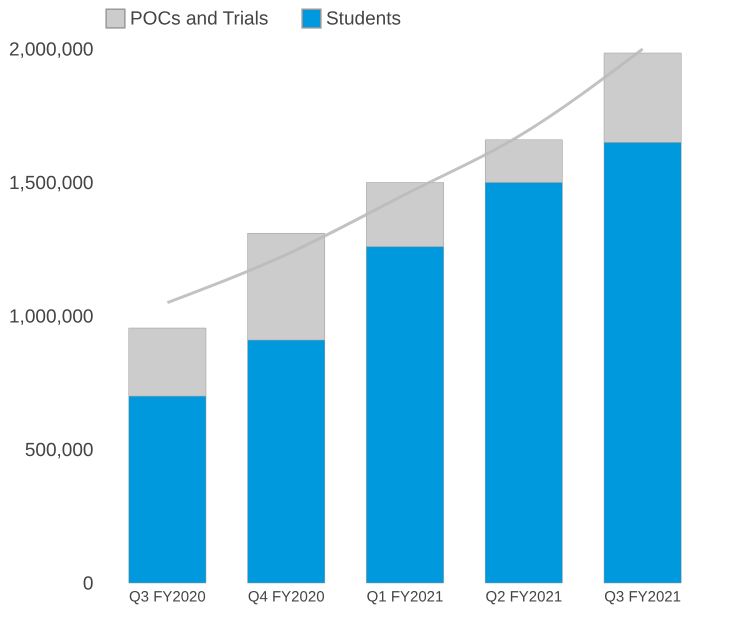 Image resolution: width=756 pixels, height=625 pixels. I want to click on y-tick-label: 1,000,000, so click(51, 317).